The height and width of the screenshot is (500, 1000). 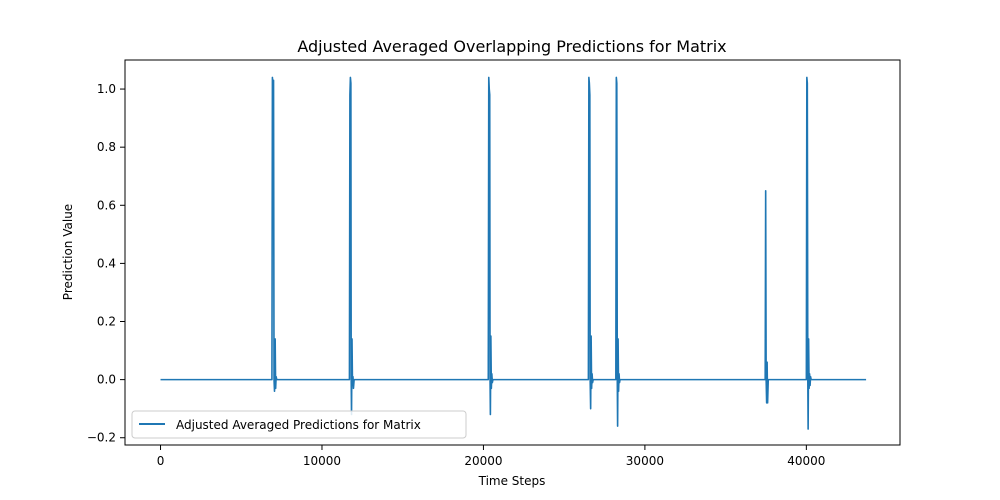 I want to click on legend-label: Adjusted Averaged Predictions for Matrix, so click(x=298, y=425).